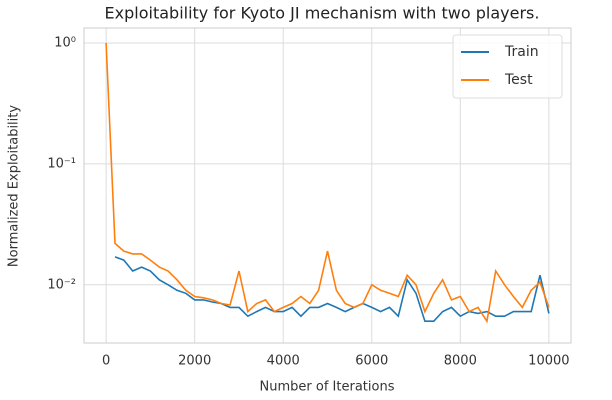  I want to click on x-tick-label: 4000, so click(283, 361).